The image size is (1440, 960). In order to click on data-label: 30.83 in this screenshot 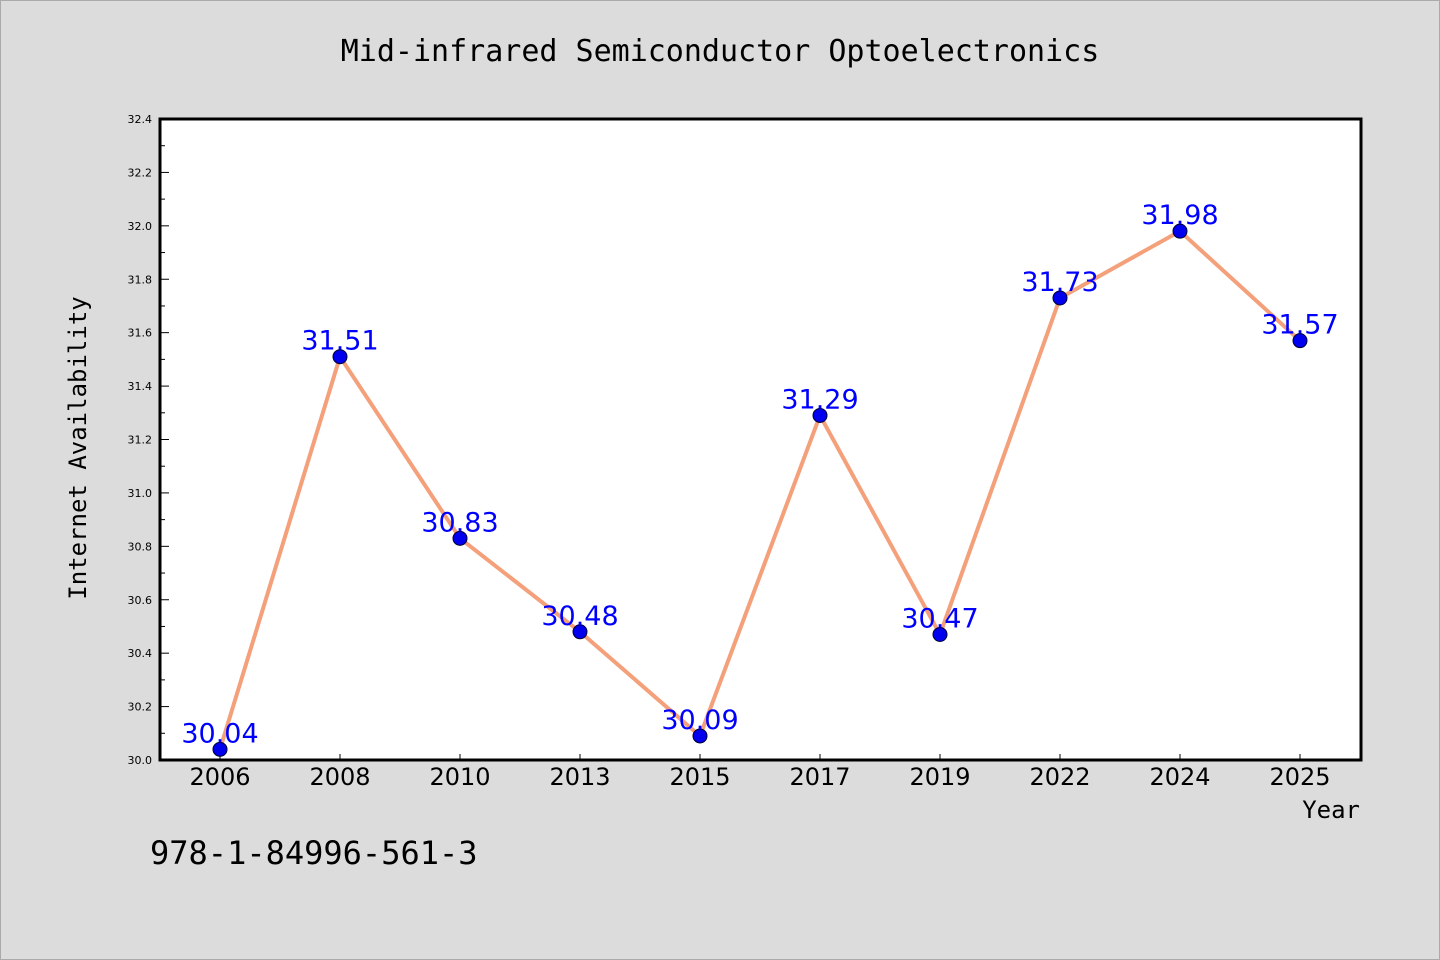, I will do `click(459, 522)`.